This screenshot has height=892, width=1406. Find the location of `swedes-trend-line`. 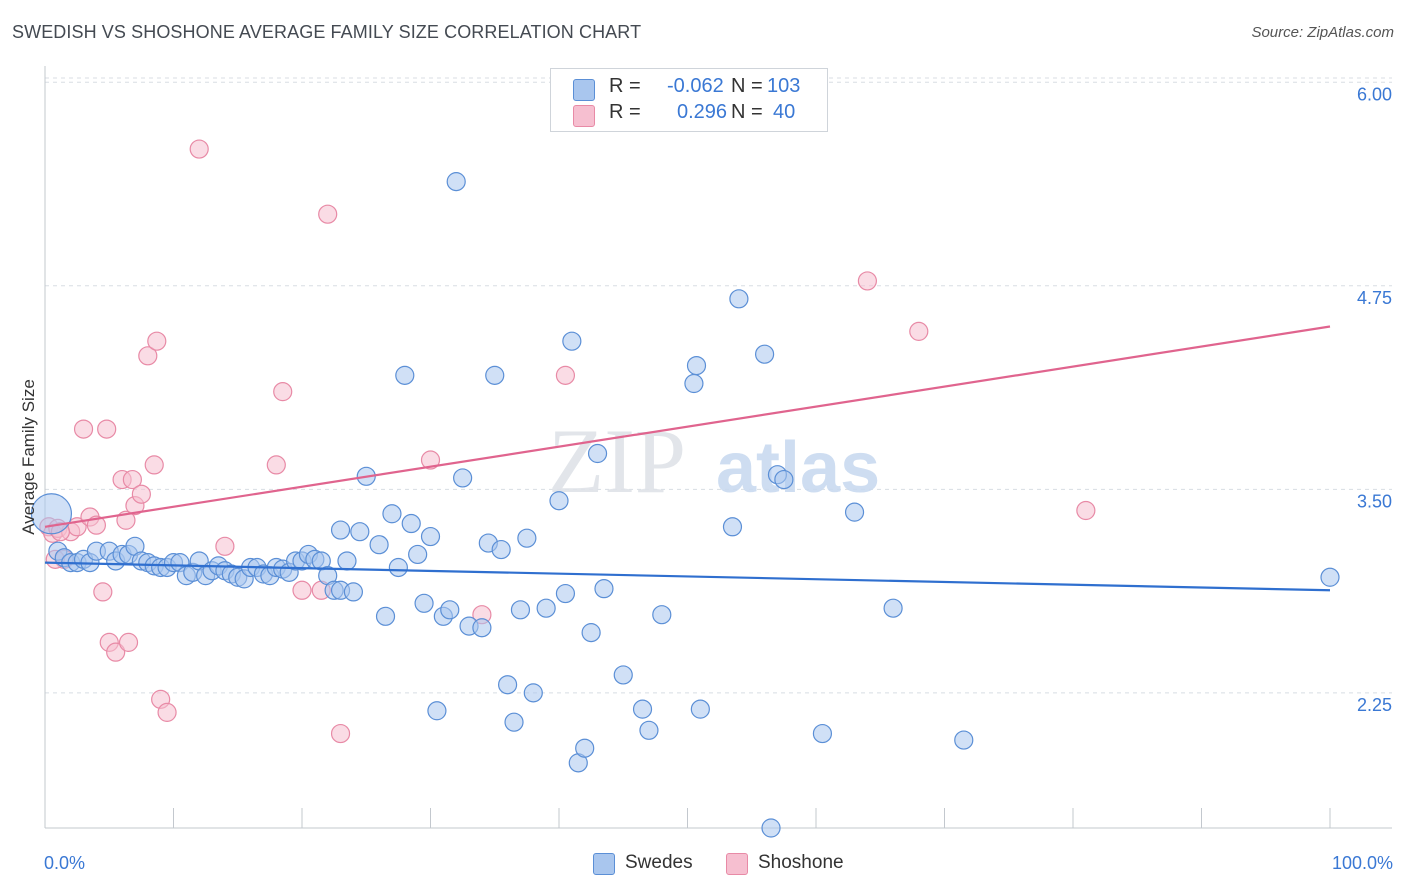

swedes-trend-line is located at coordinates (687, 576).